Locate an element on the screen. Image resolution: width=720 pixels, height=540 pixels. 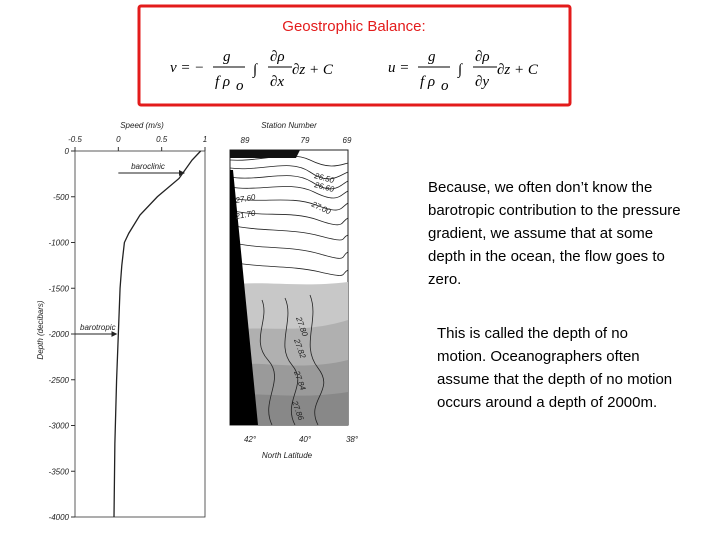
y-axis-label: Depth (decibars) is located at coordinates (40, 329).